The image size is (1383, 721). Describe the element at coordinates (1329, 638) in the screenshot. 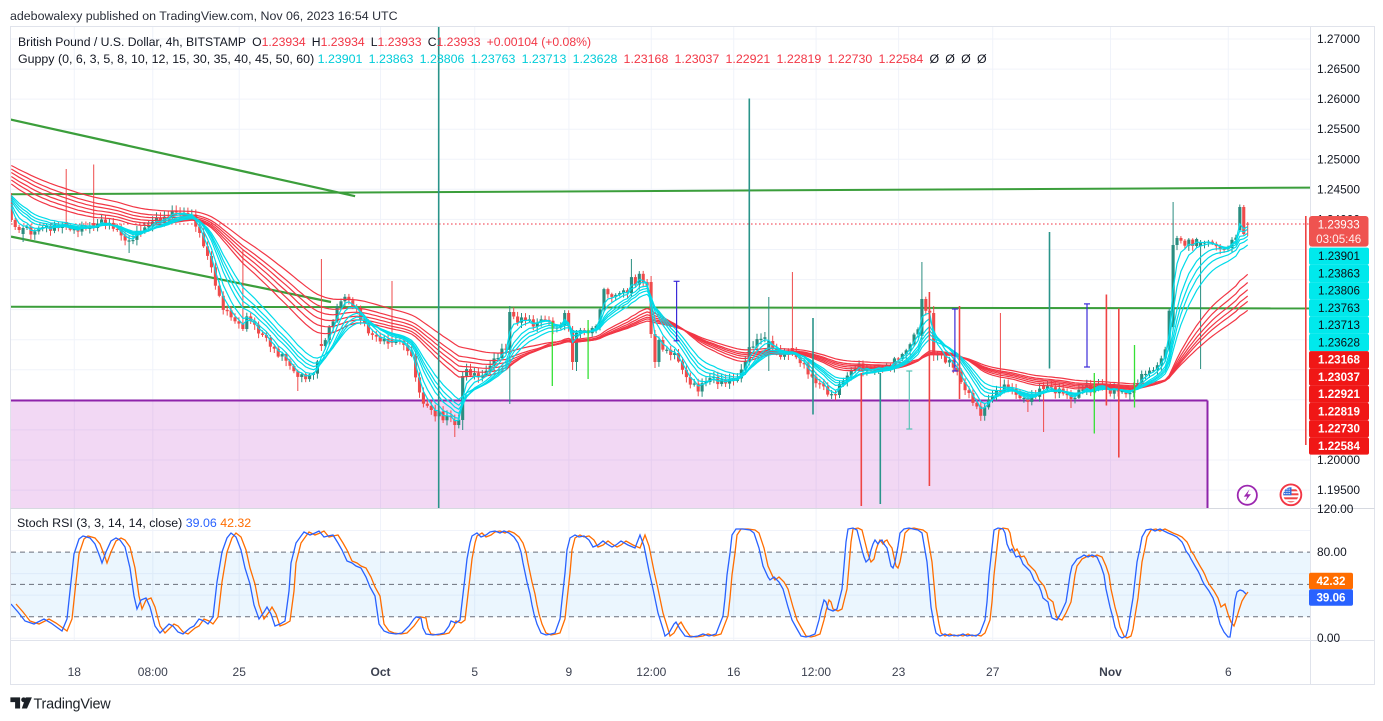

I see `svg-text: 0.00` at that location.